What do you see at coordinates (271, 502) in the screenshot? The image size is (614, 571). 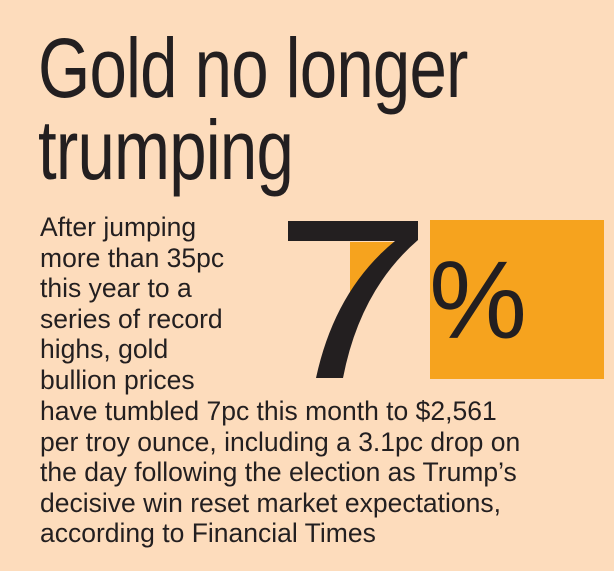 I see `body-line: decisive win reset market expectations,` at bounding box center [271, 502].